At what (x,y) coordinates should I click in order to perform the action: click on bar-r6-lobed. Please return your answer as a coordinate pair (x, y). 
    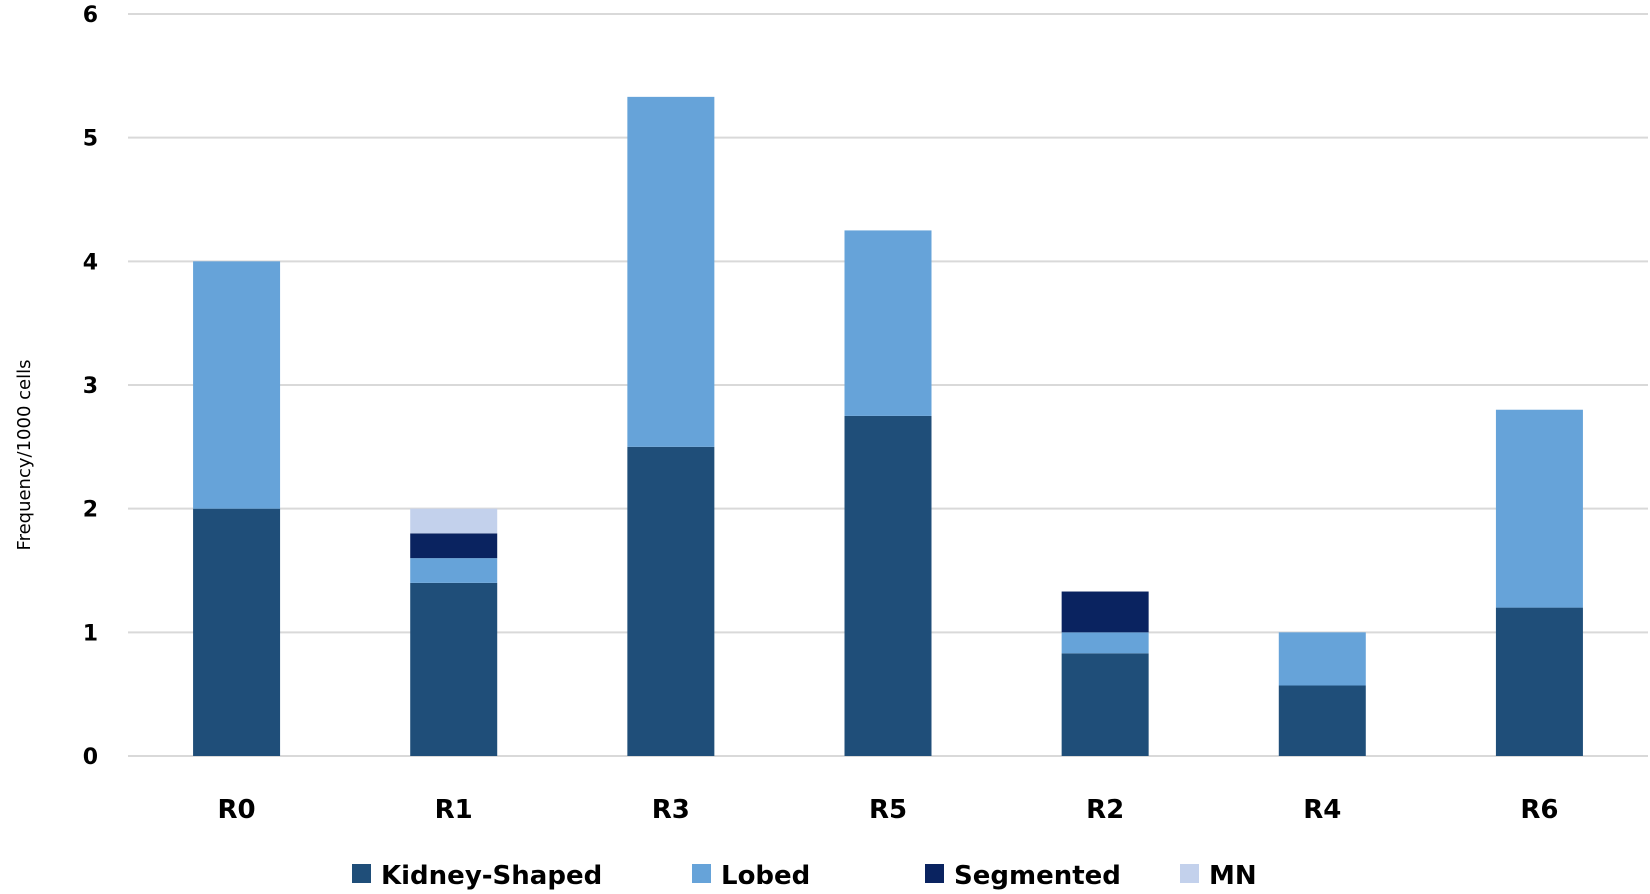
    Looking at the image, I should click on (1539, 508).